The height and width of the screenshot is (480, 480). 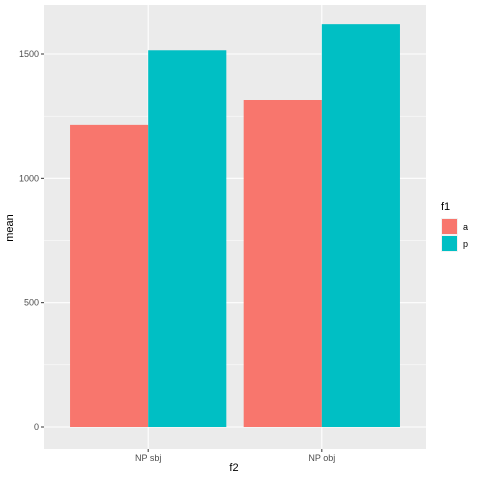 What do you see at coordinates (445, 207) in the screenshot?
I see `legend-title: f1` at bounding box center [445, 207].